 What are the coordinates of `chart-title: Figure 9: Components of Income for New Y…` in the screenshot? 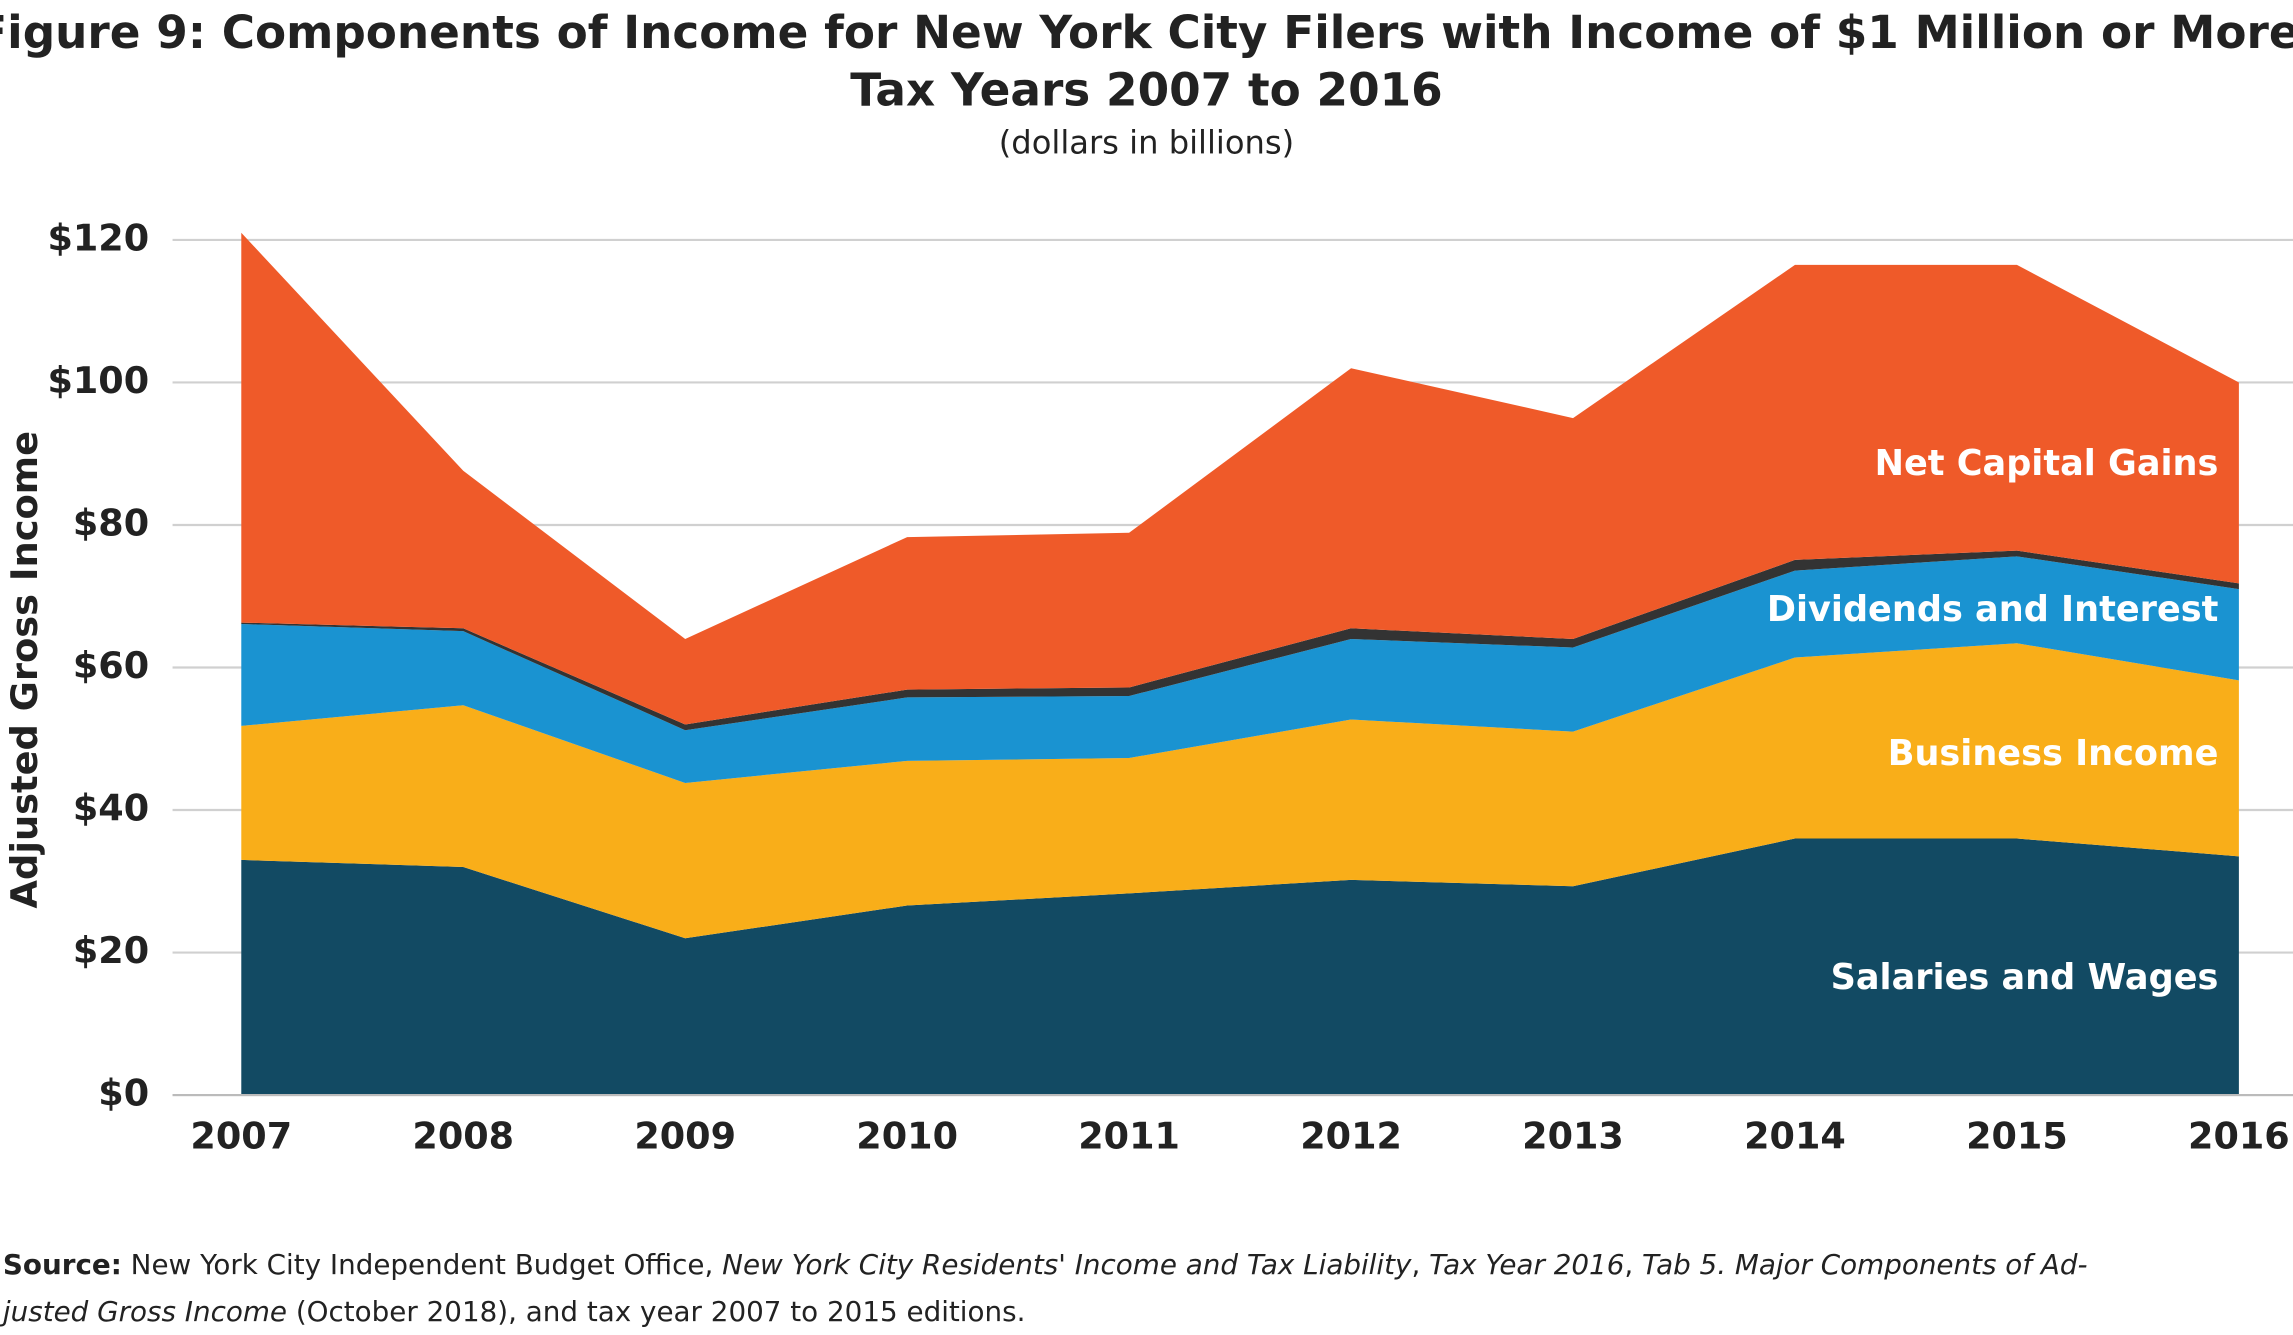 It's located at (1146, 32).